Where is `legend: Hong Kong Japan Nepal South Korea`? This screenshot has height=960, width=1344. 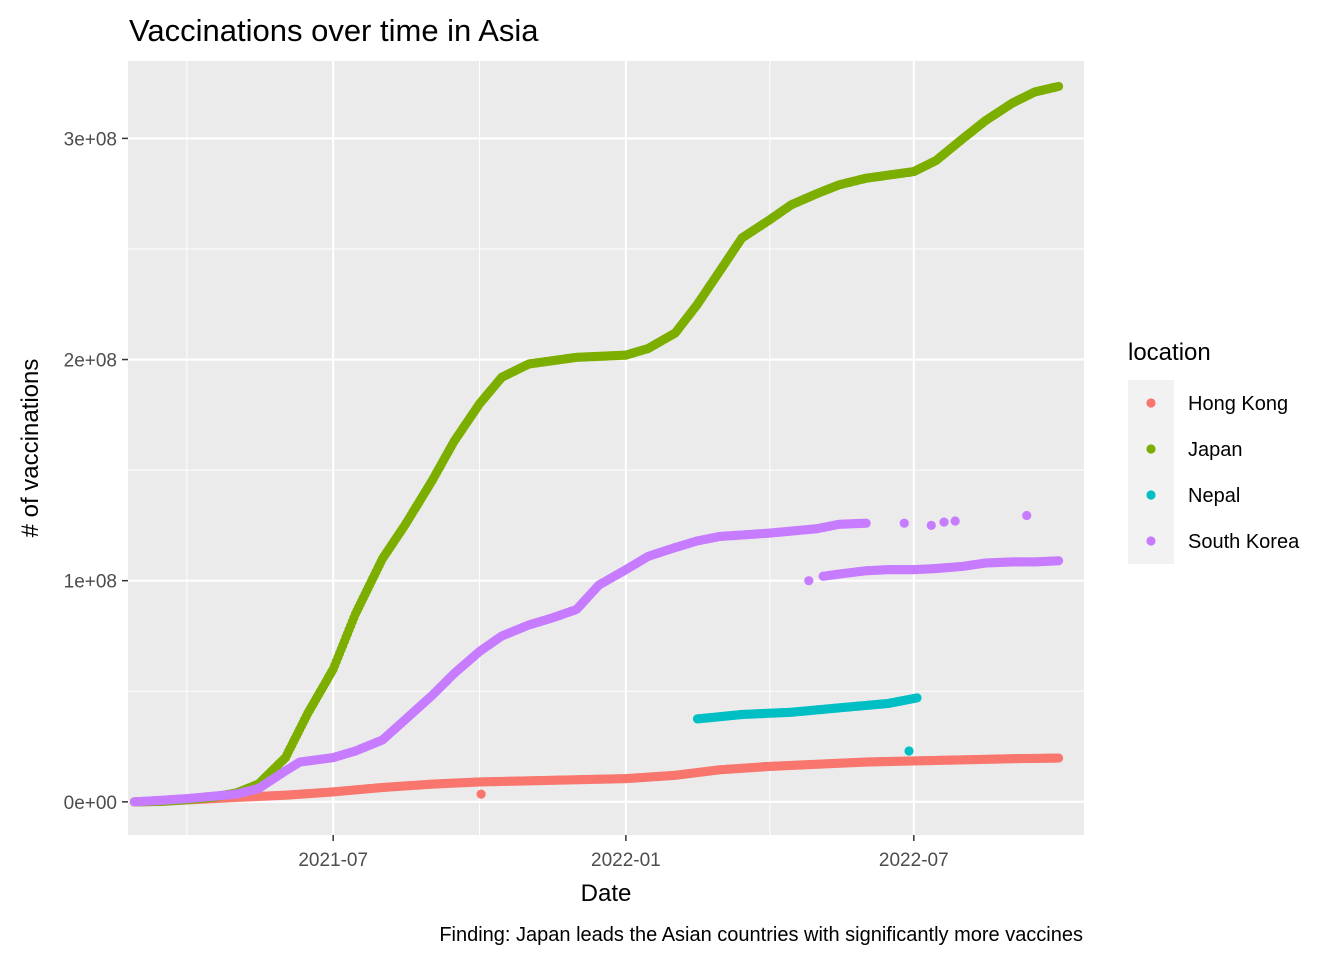 legend: Hong Kong Japan Nepal South Korea is located at coordinates (1214, 472).